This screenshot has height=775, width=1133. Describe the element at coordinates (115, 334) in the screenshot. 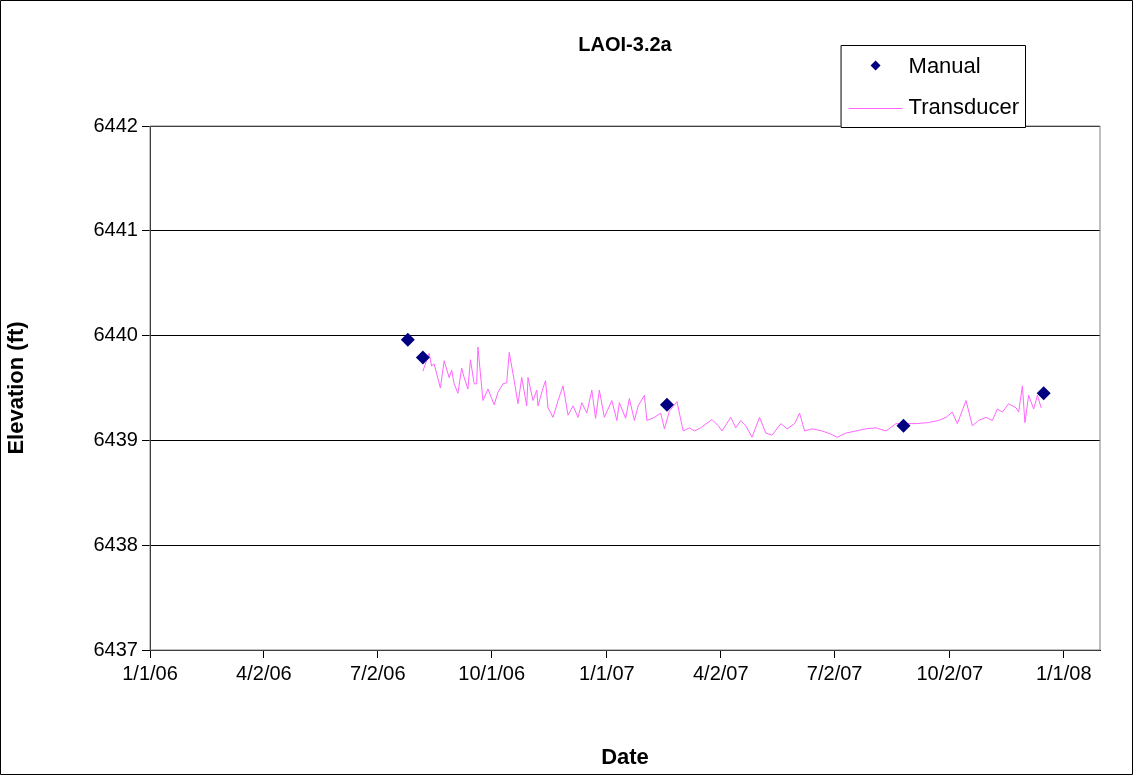

I see `y-tick-label: 6440` at that location.